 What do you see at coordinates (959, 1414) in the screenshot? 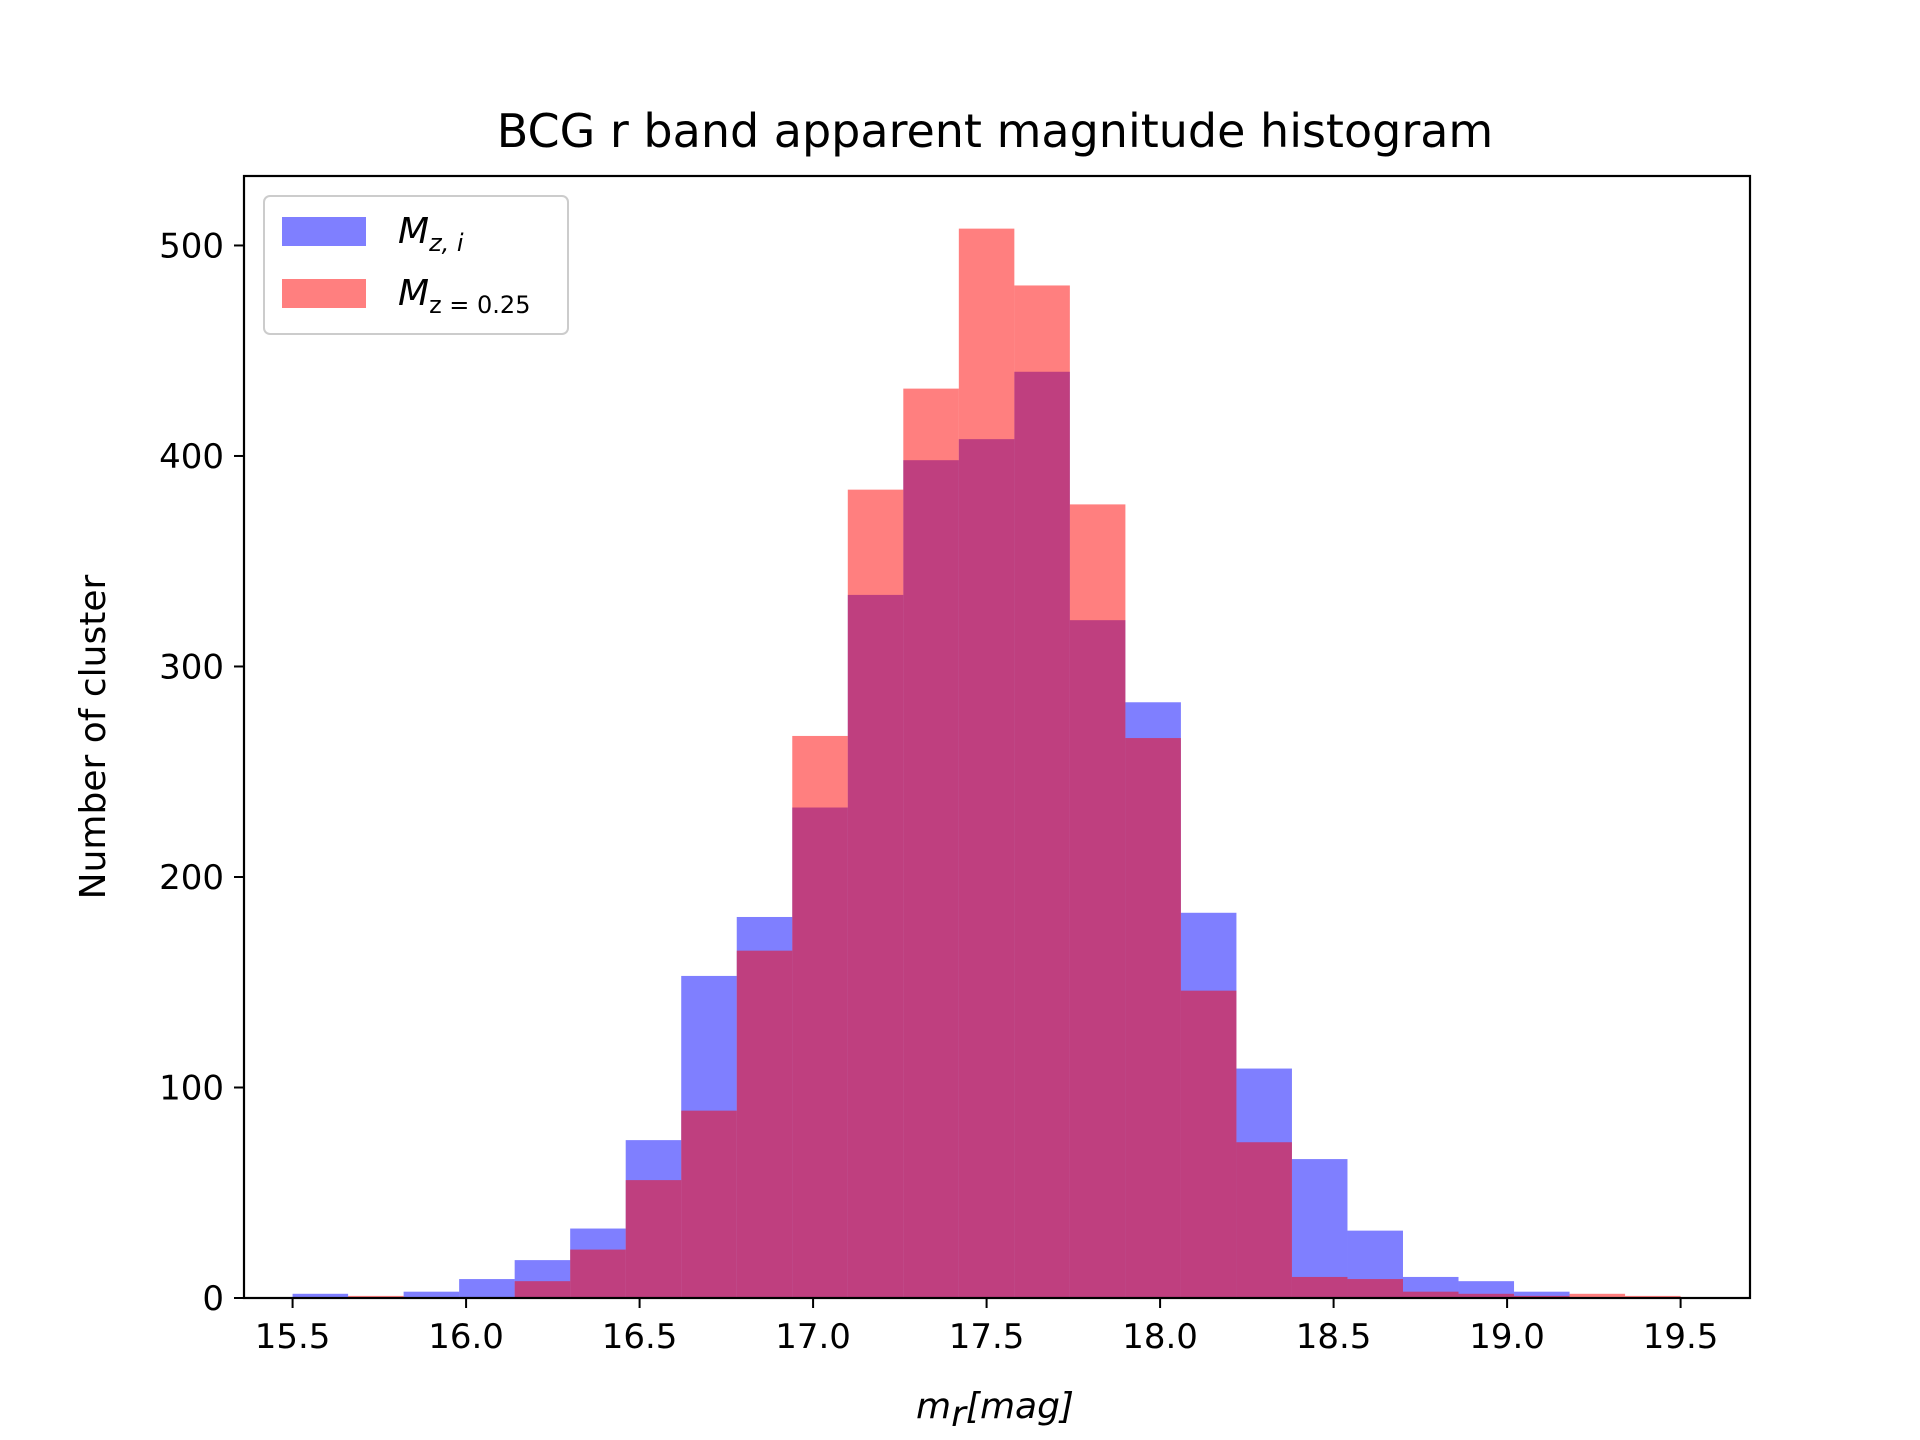
I see `x-axis-label-sub: r` at bounding box center [959, 1414].